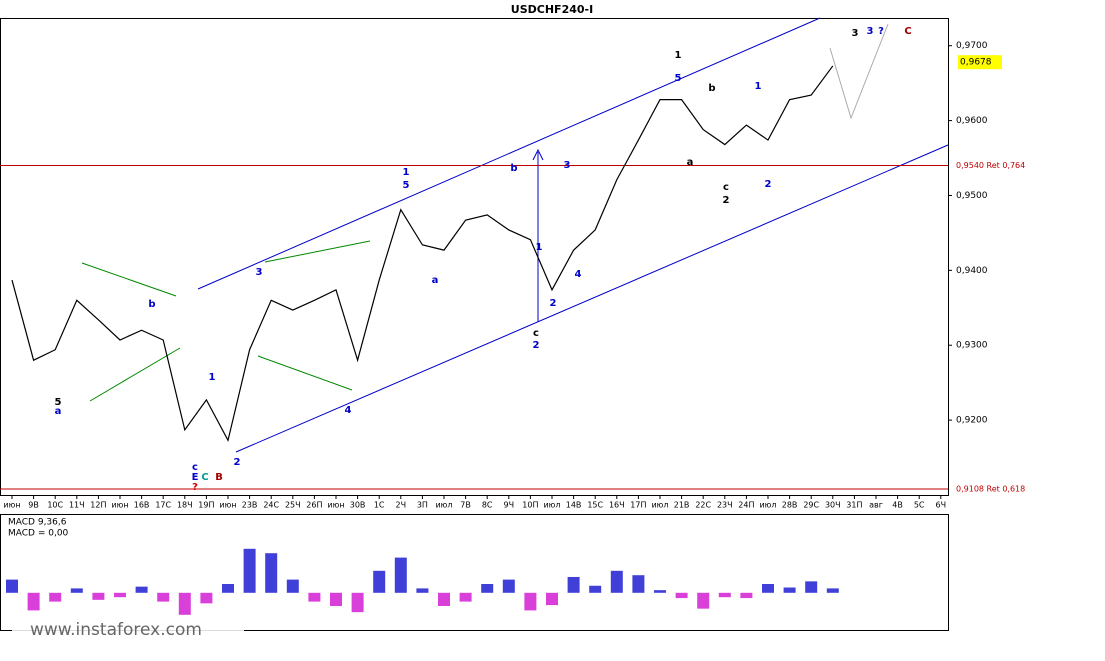 The width and height of the screenshot is (1105, 661). What do you see at coordinates (854, 505) in the screenshot?
I see `x-tick-label: 31П` at bounding box center [854, 505].